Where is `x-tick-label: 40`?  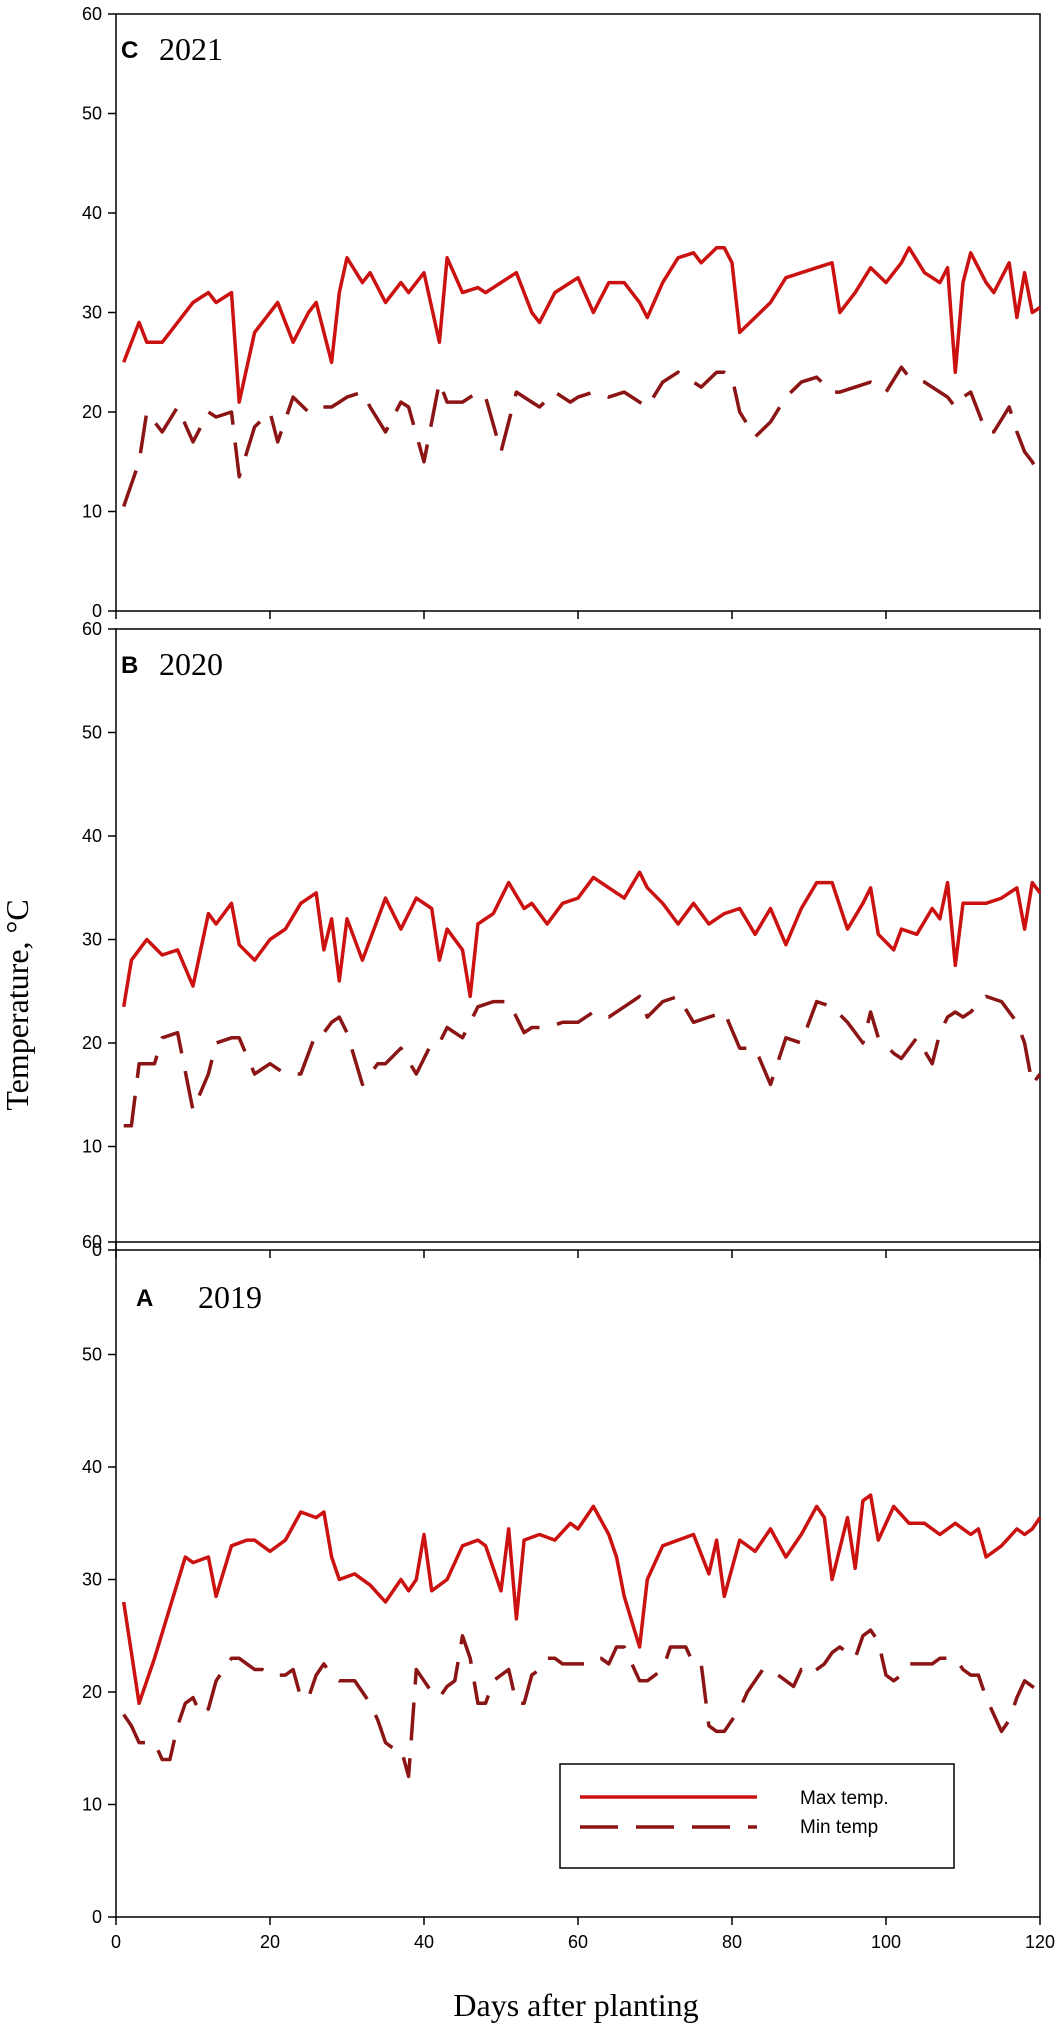 x-tick-label: 40 is located at coordinates (424, 1942).